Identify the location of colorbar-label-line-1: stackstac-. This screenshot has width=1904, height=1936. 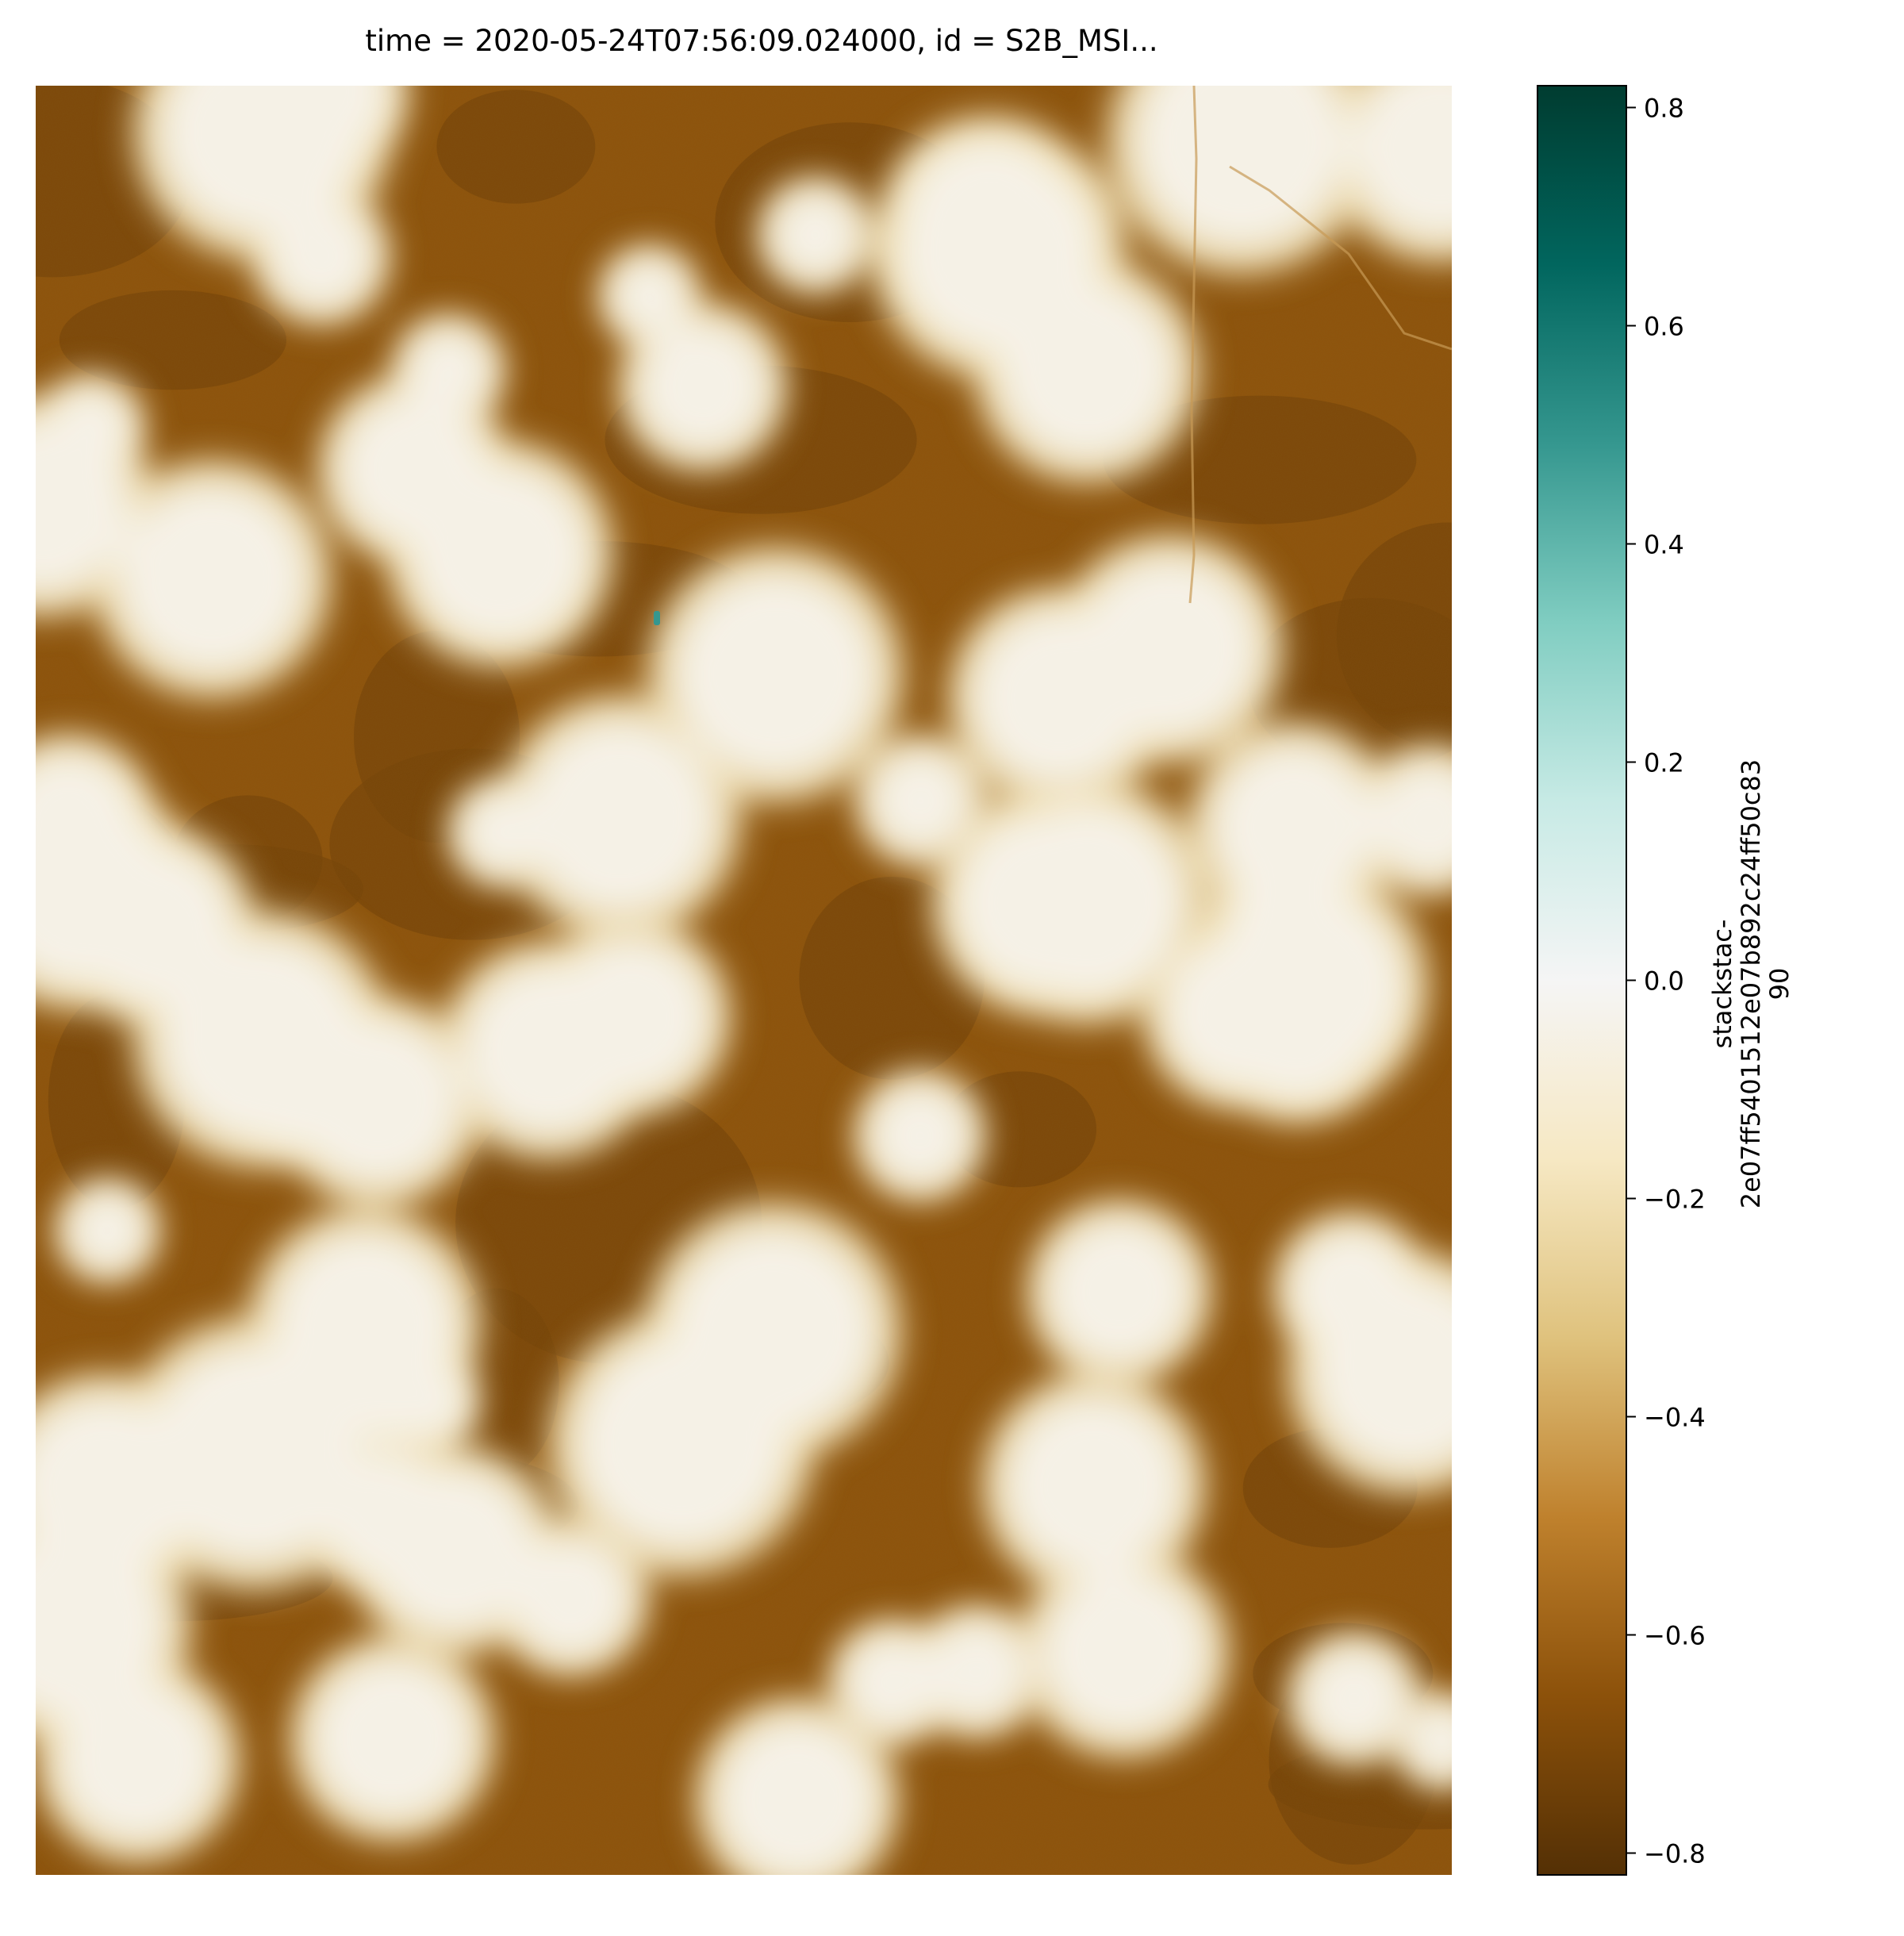
(1722, 984).